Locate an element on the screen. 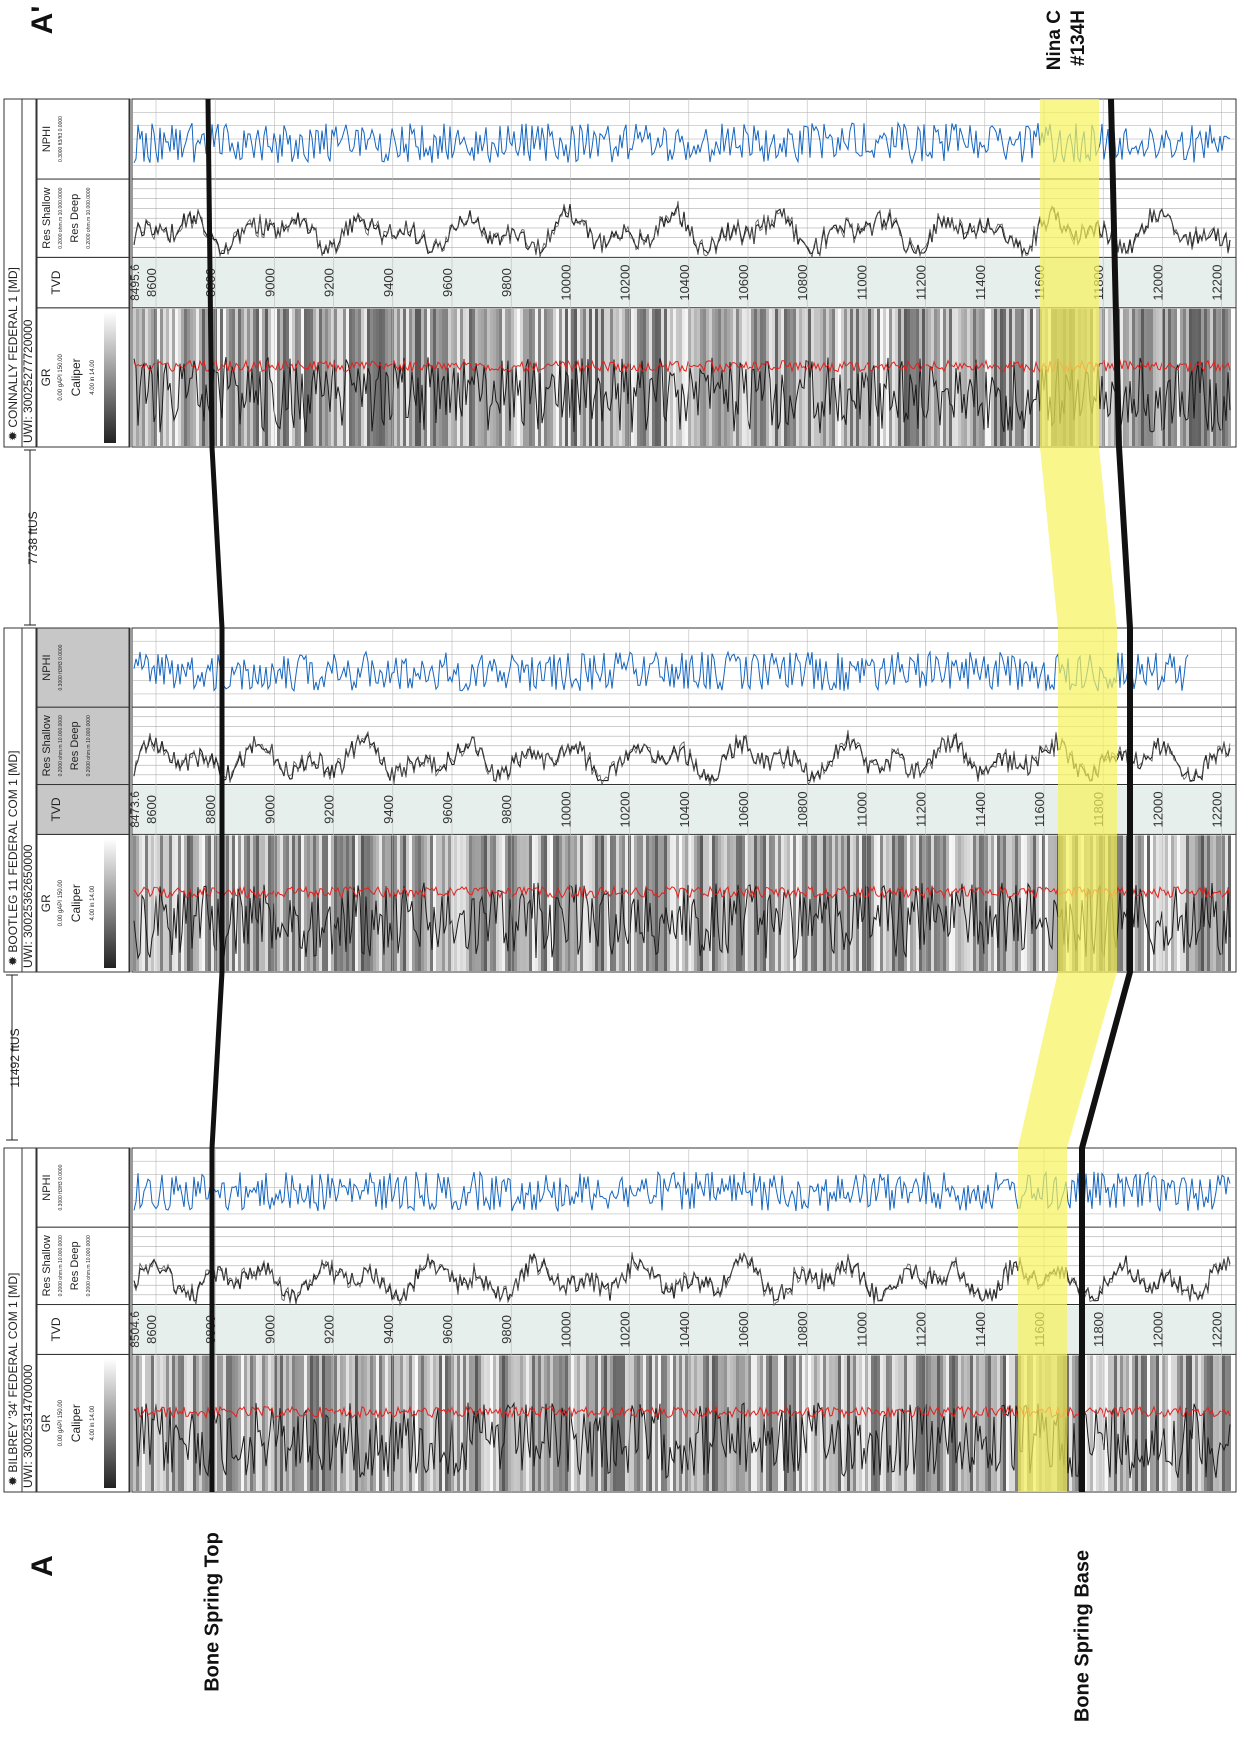  spacing-label-1: 11492 ftUS is located at coordinates (15, 1057).